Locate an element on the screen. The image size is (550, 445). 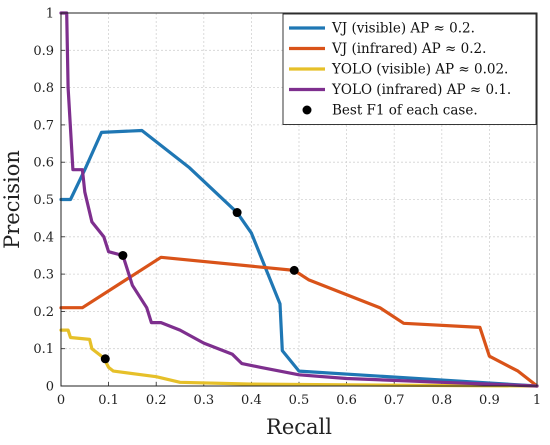
y-tick-label: 0.1 is located at coordinates (43, 349).